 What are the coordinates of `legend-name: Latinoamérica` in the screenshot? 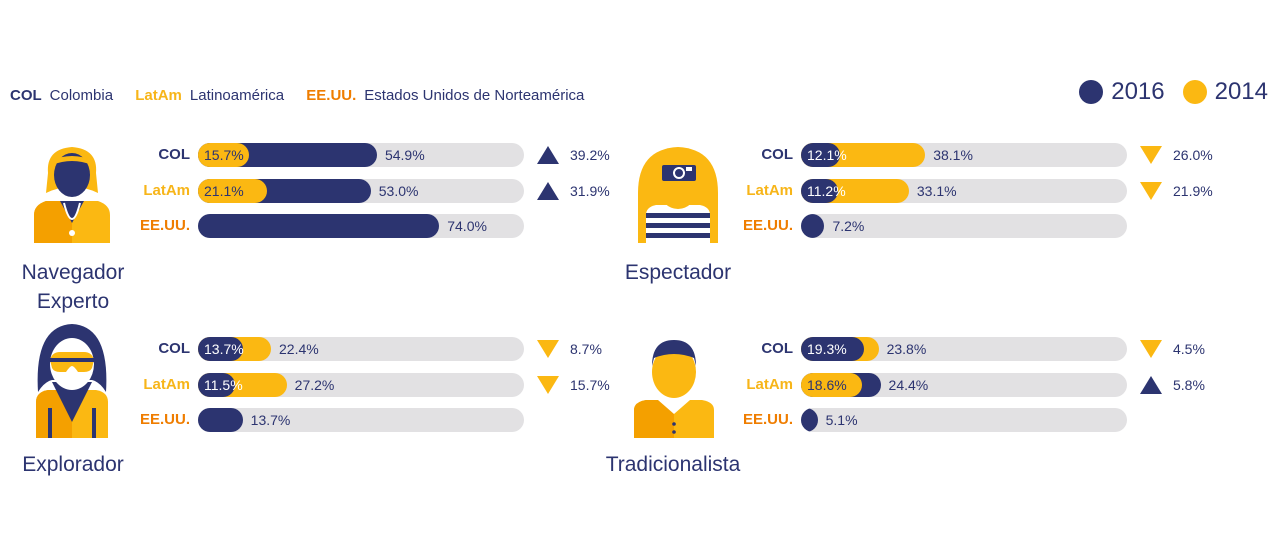 It's located at (237, 95).